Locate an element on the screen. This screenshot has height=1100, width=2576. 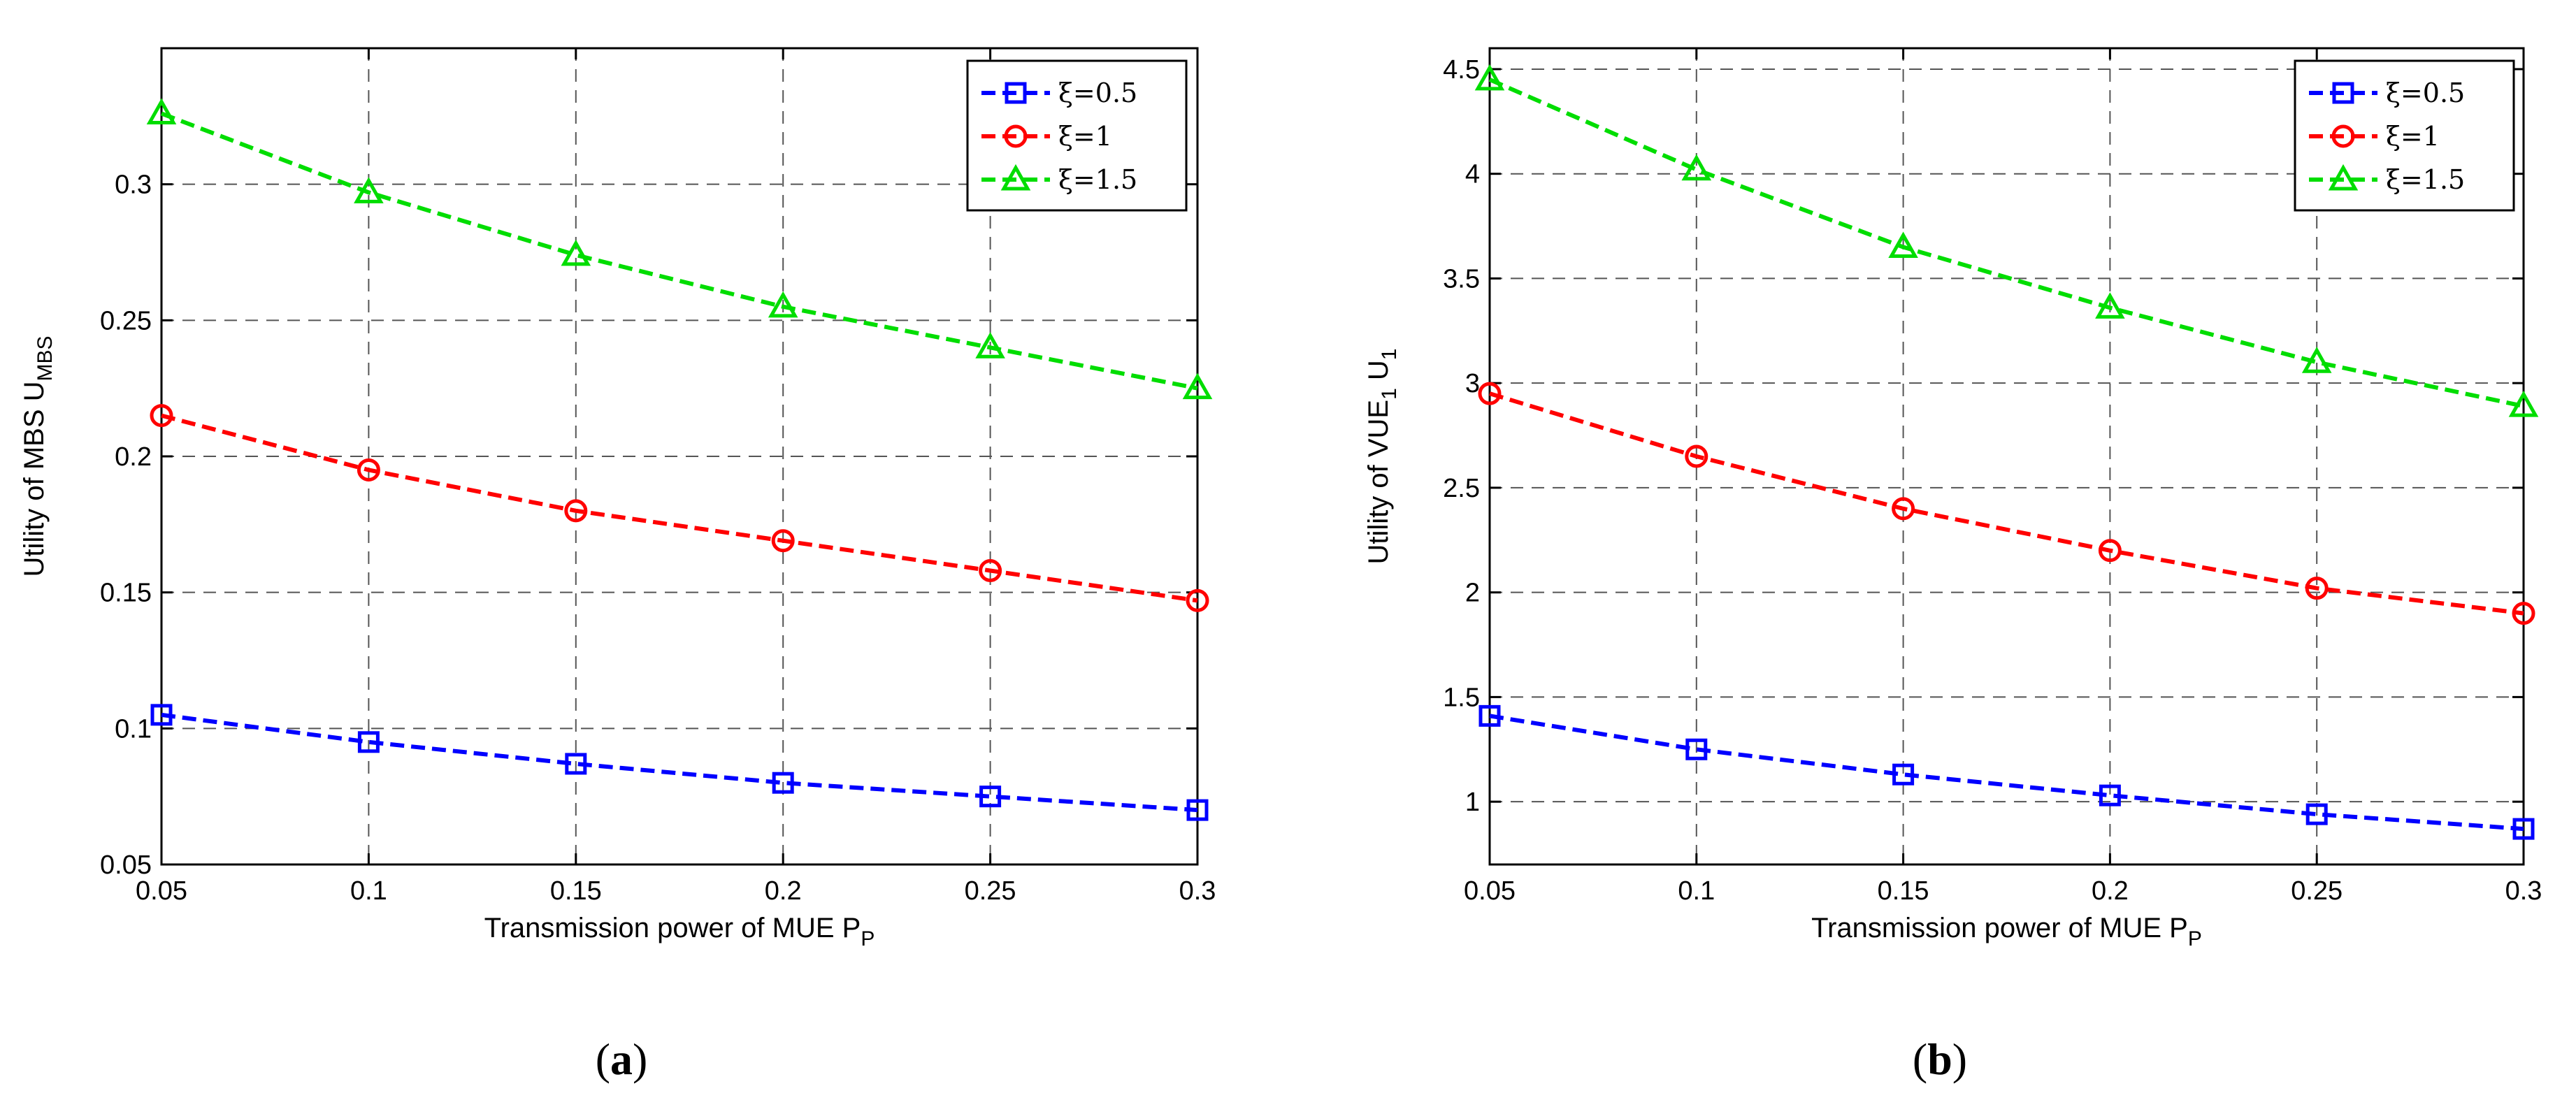
panel-caption: (b) is located at coordinates (1940, 1059).